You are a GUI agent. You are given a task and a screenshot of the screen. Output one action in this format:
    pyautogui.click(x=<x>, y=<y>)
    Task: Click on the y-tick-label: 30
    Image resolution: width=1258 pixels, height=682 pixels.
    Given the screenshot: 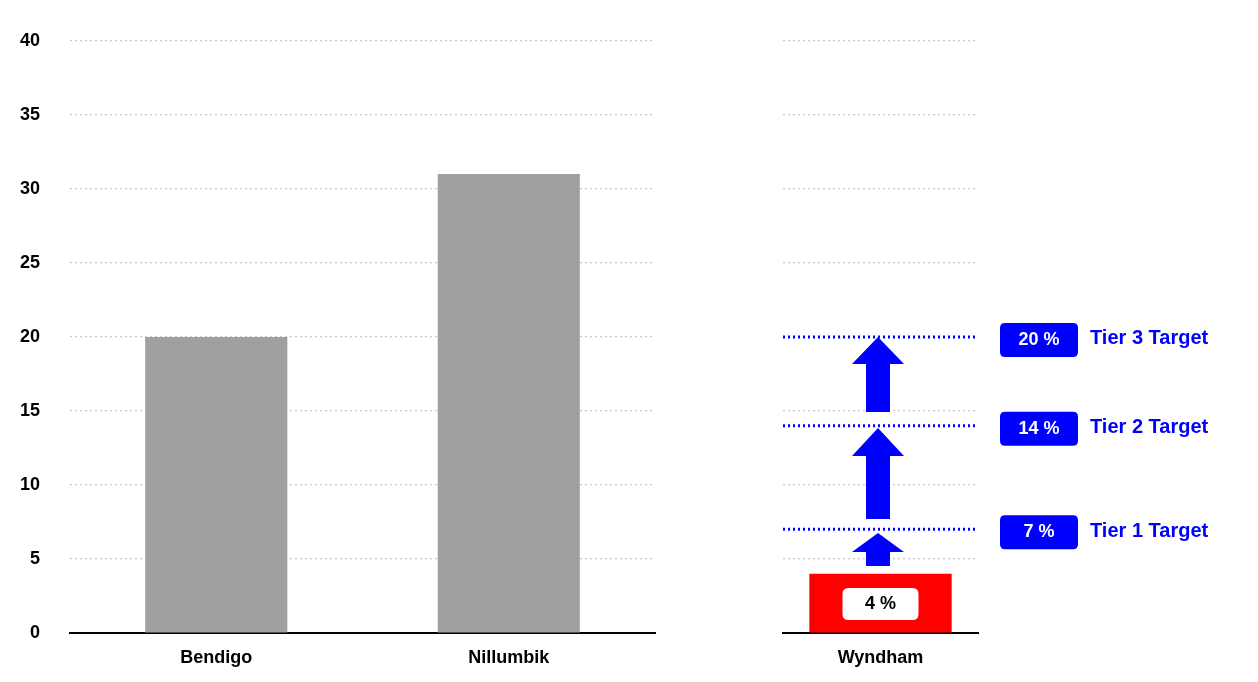 What is the action you would take?
    pyautogui.click(x=29, y=187)
    